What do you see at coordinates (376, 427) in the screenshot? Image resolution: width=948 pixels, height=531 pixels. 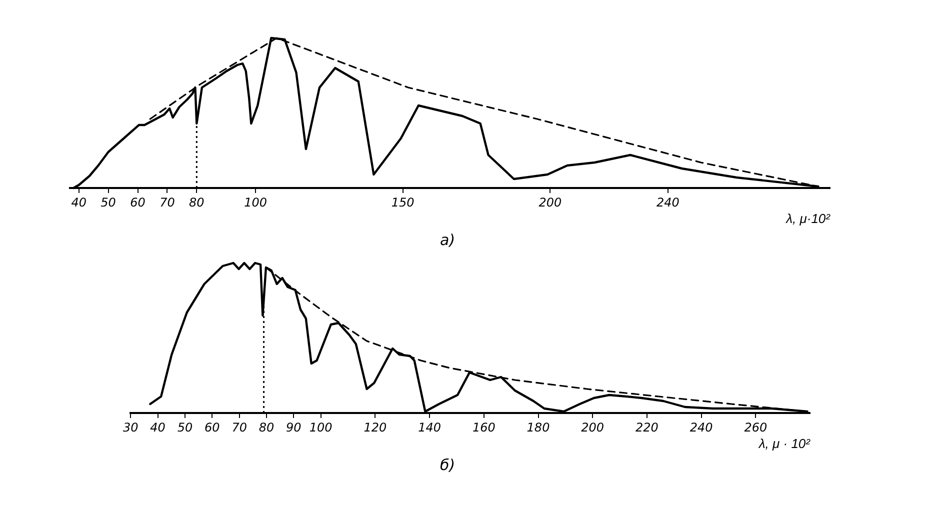 I see `x-tick-label: 120` at bounding box center [376, 427].